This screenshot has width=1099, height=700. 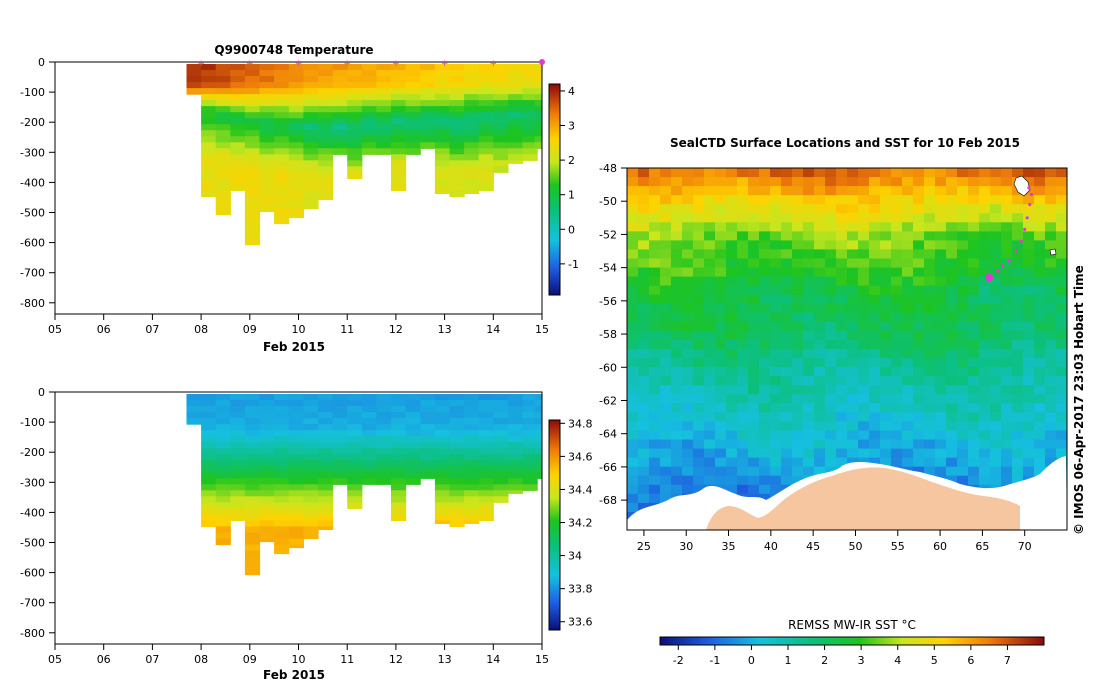 I want to click on x-tick-label: 07, so click(x=152, y=329).